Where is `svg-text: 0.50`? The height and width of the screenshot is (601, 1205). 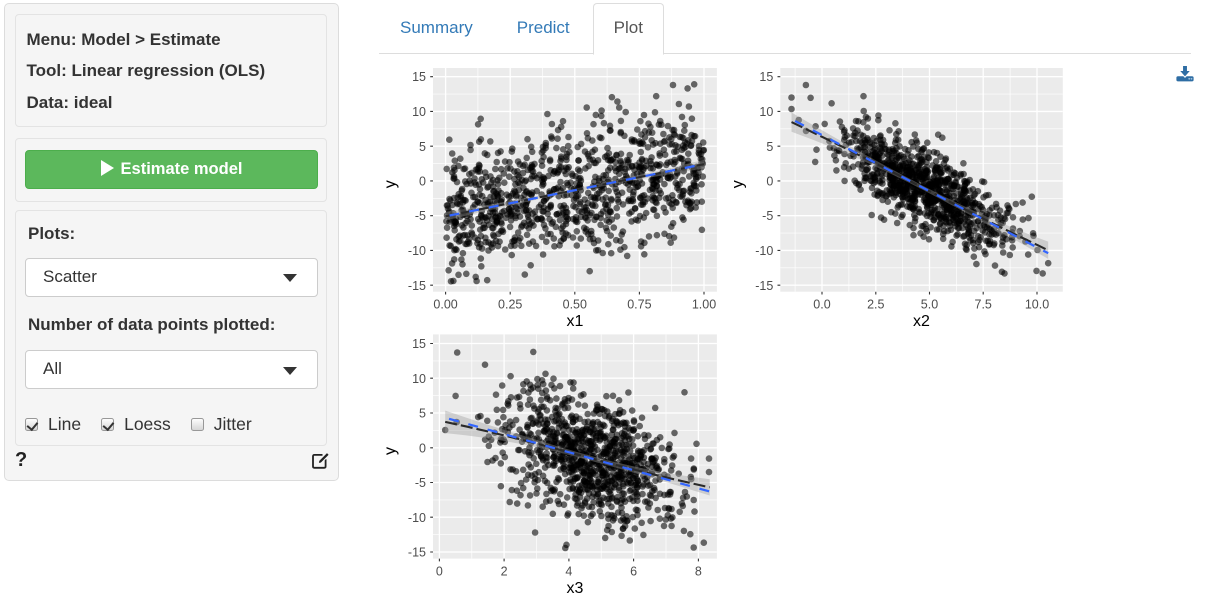 svg-text: 0.50 is located at coordinates (575, 305).